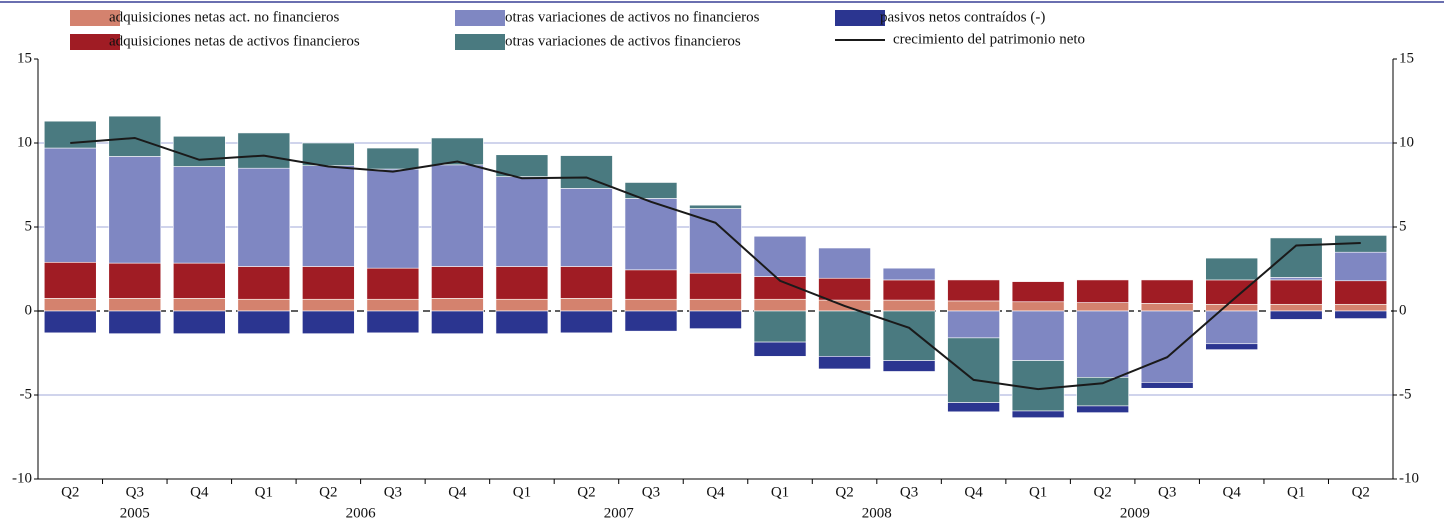 The image size is (1444, 530). I want to click on legend-label: crecimiento del patrimonio neto, so click(989, 39).